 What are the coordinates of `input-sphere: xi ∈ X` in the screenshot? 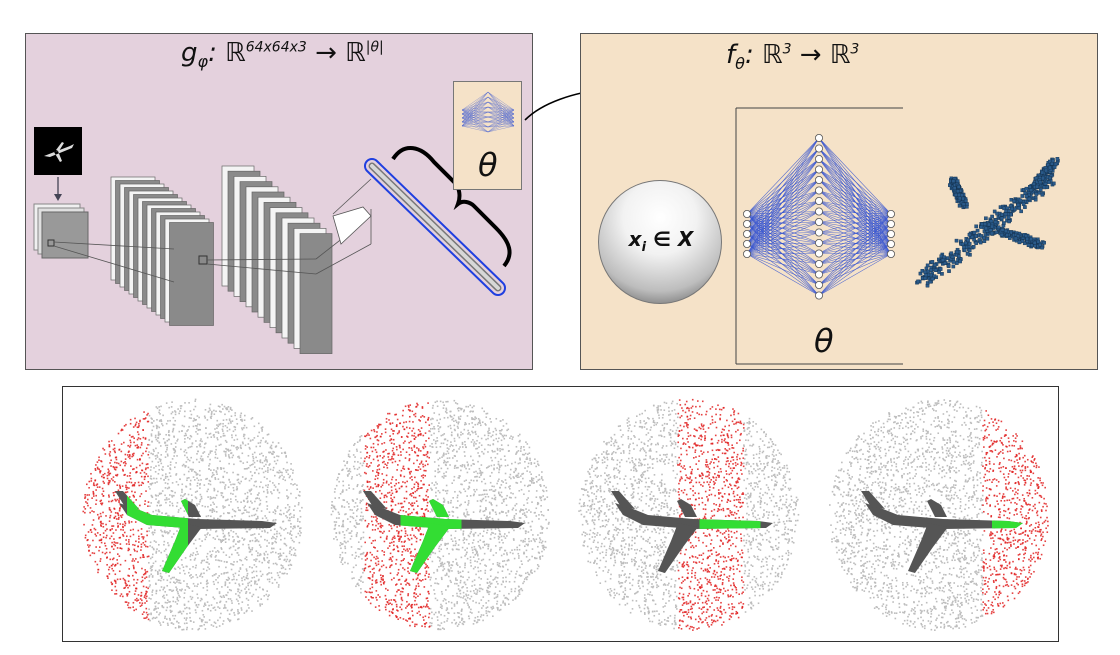 It's located at (660, 242).